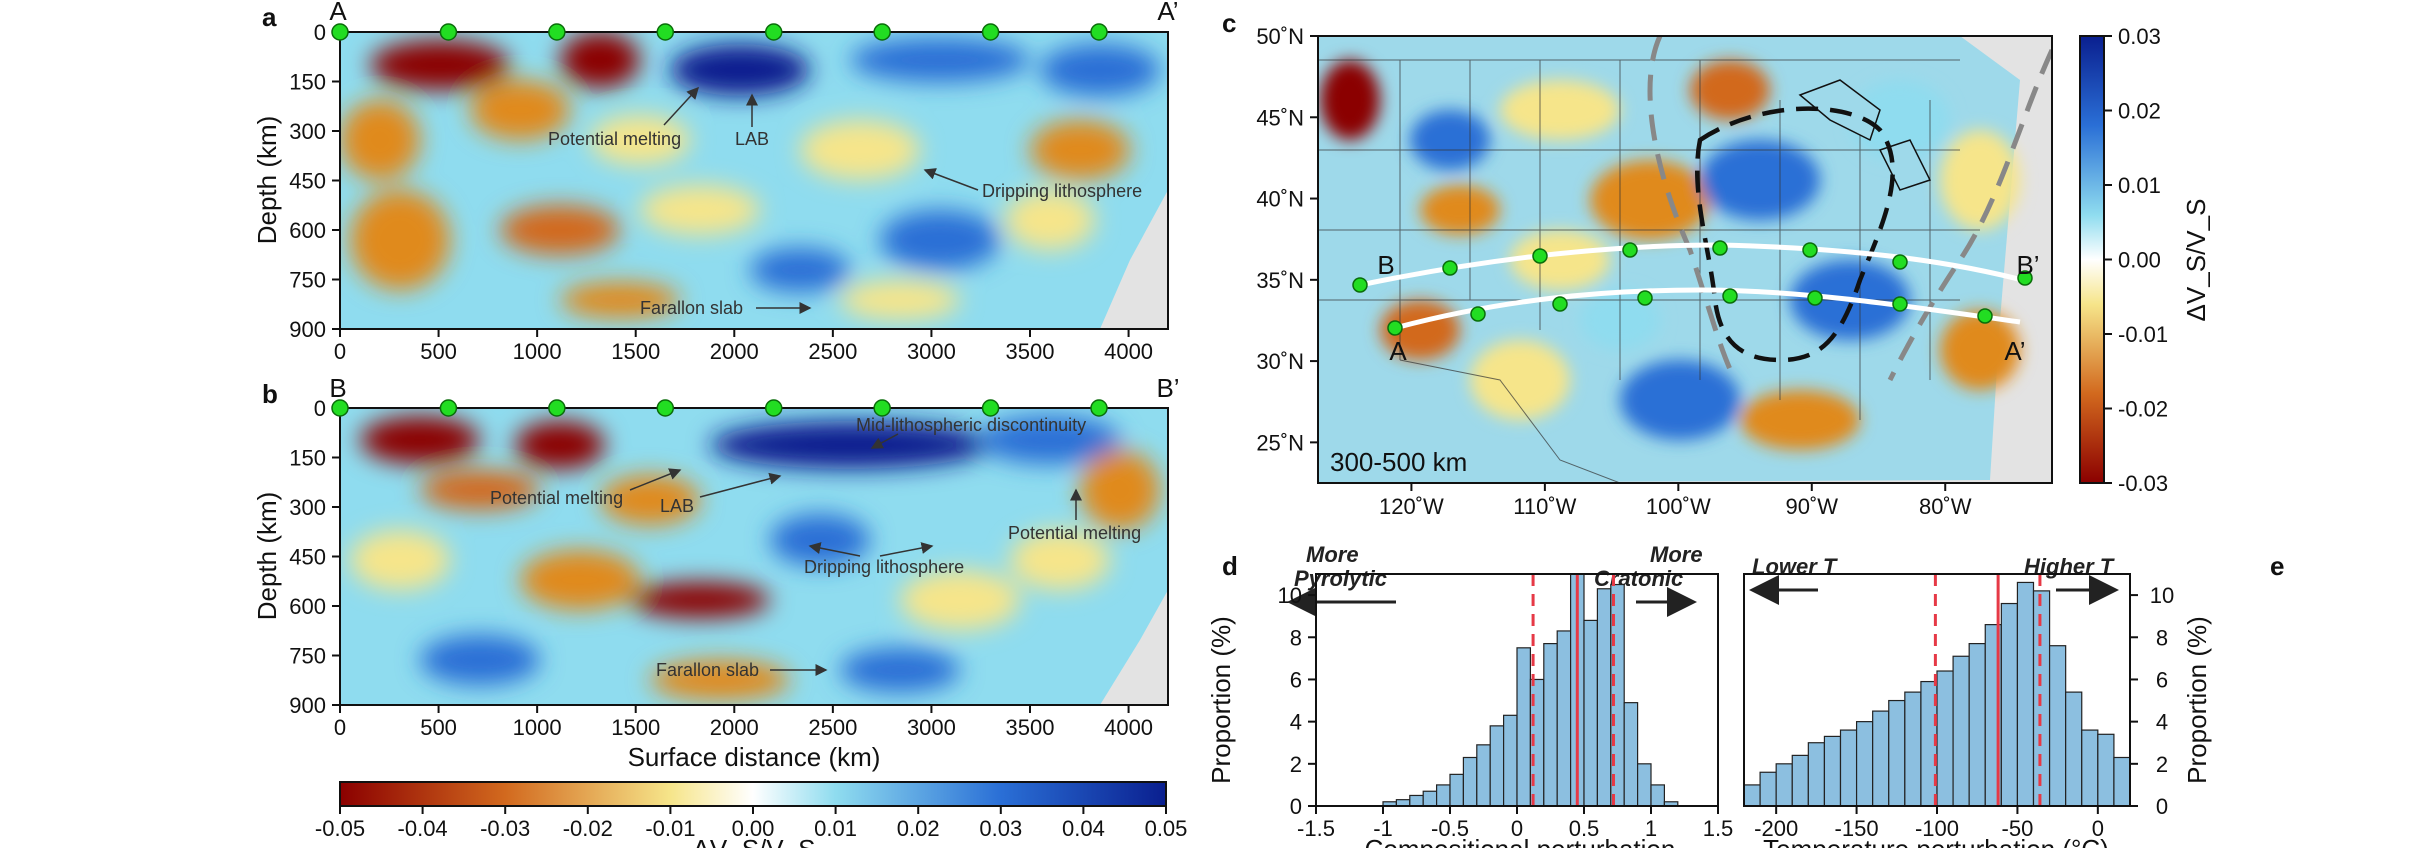 This screenshot has width=2418, height=848. Describe the element at coordinates (2027, 265) in the screenshot. I see `profile-label: B’` at that location.